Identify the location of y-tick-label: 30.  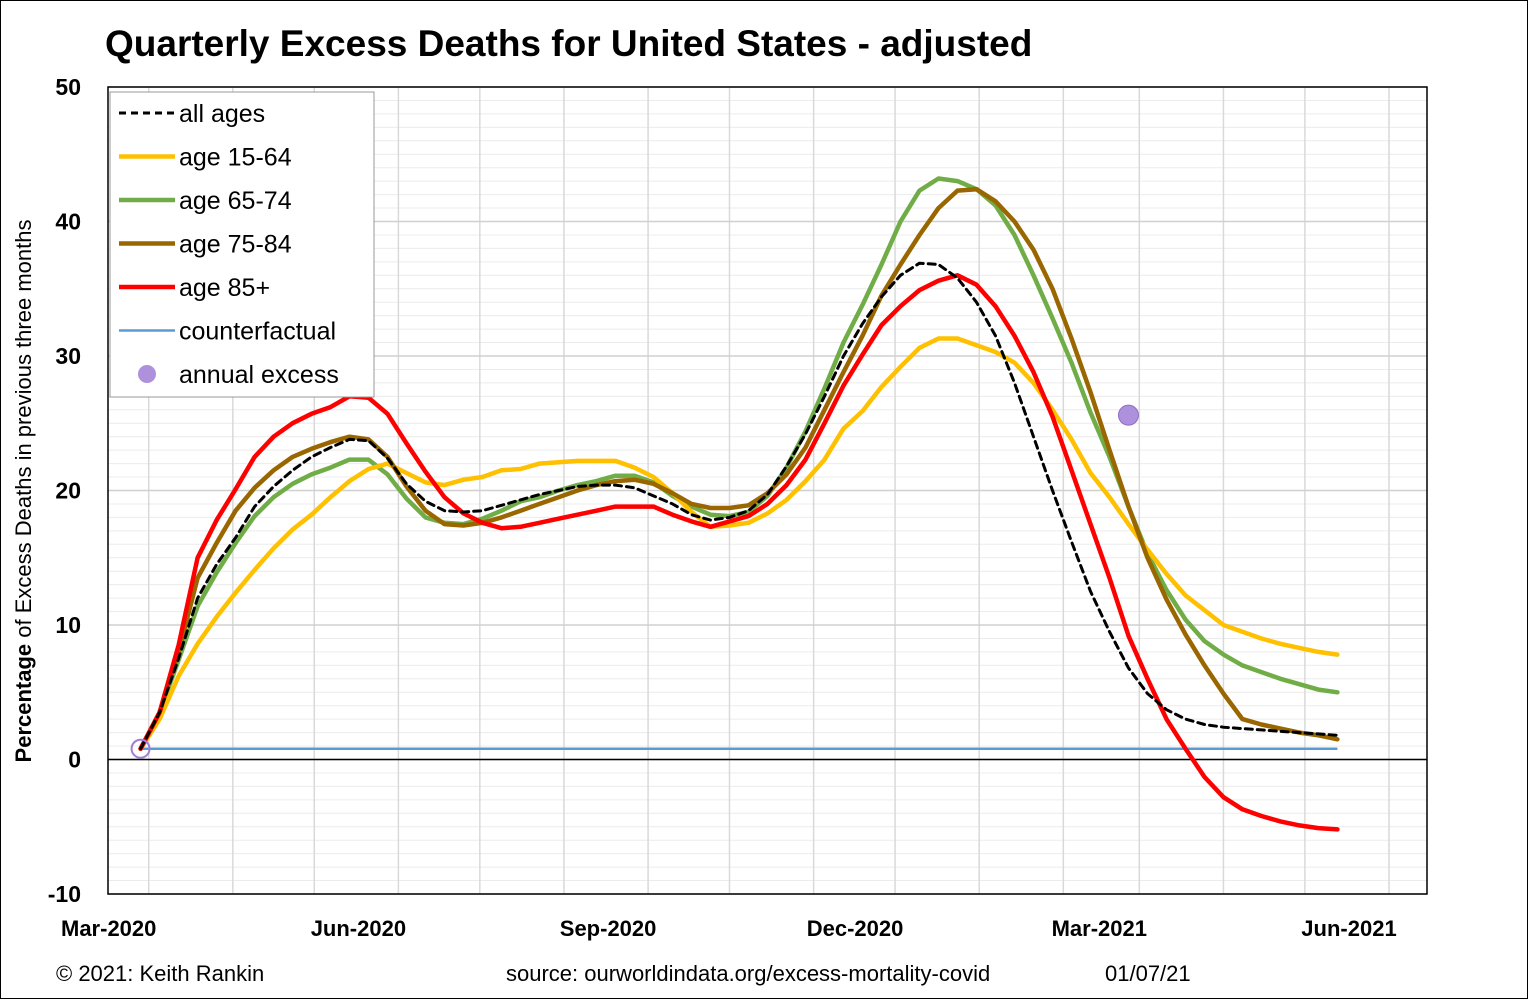
(68, 356).